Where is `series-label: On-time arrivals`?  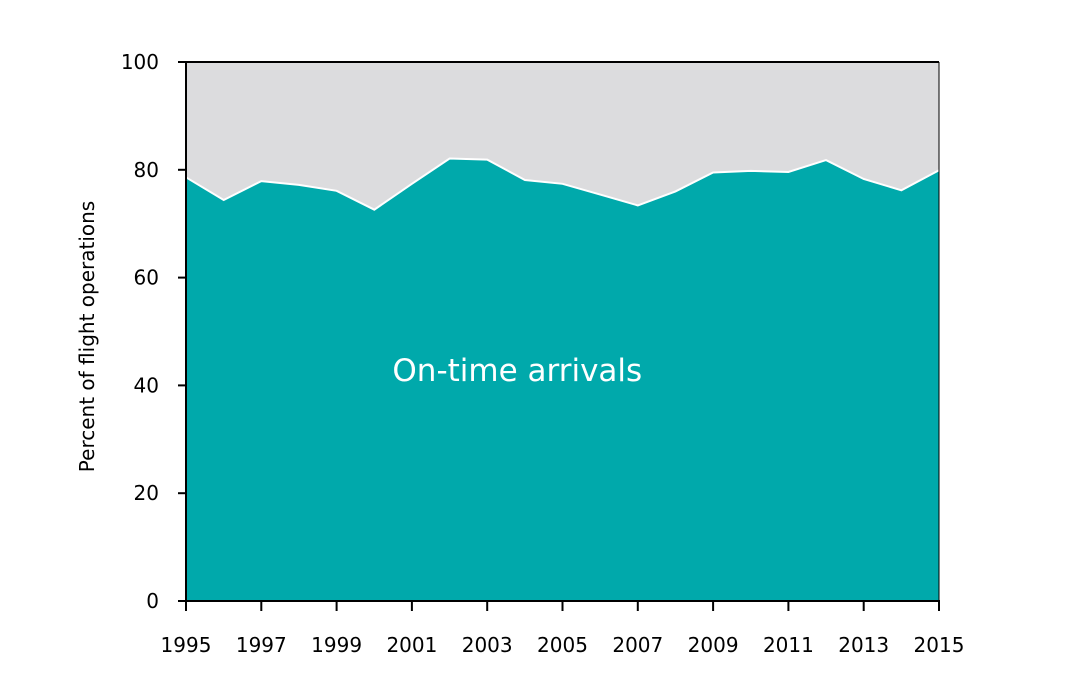 series-label: On-time arrivals is located at coordinates (517, 371).